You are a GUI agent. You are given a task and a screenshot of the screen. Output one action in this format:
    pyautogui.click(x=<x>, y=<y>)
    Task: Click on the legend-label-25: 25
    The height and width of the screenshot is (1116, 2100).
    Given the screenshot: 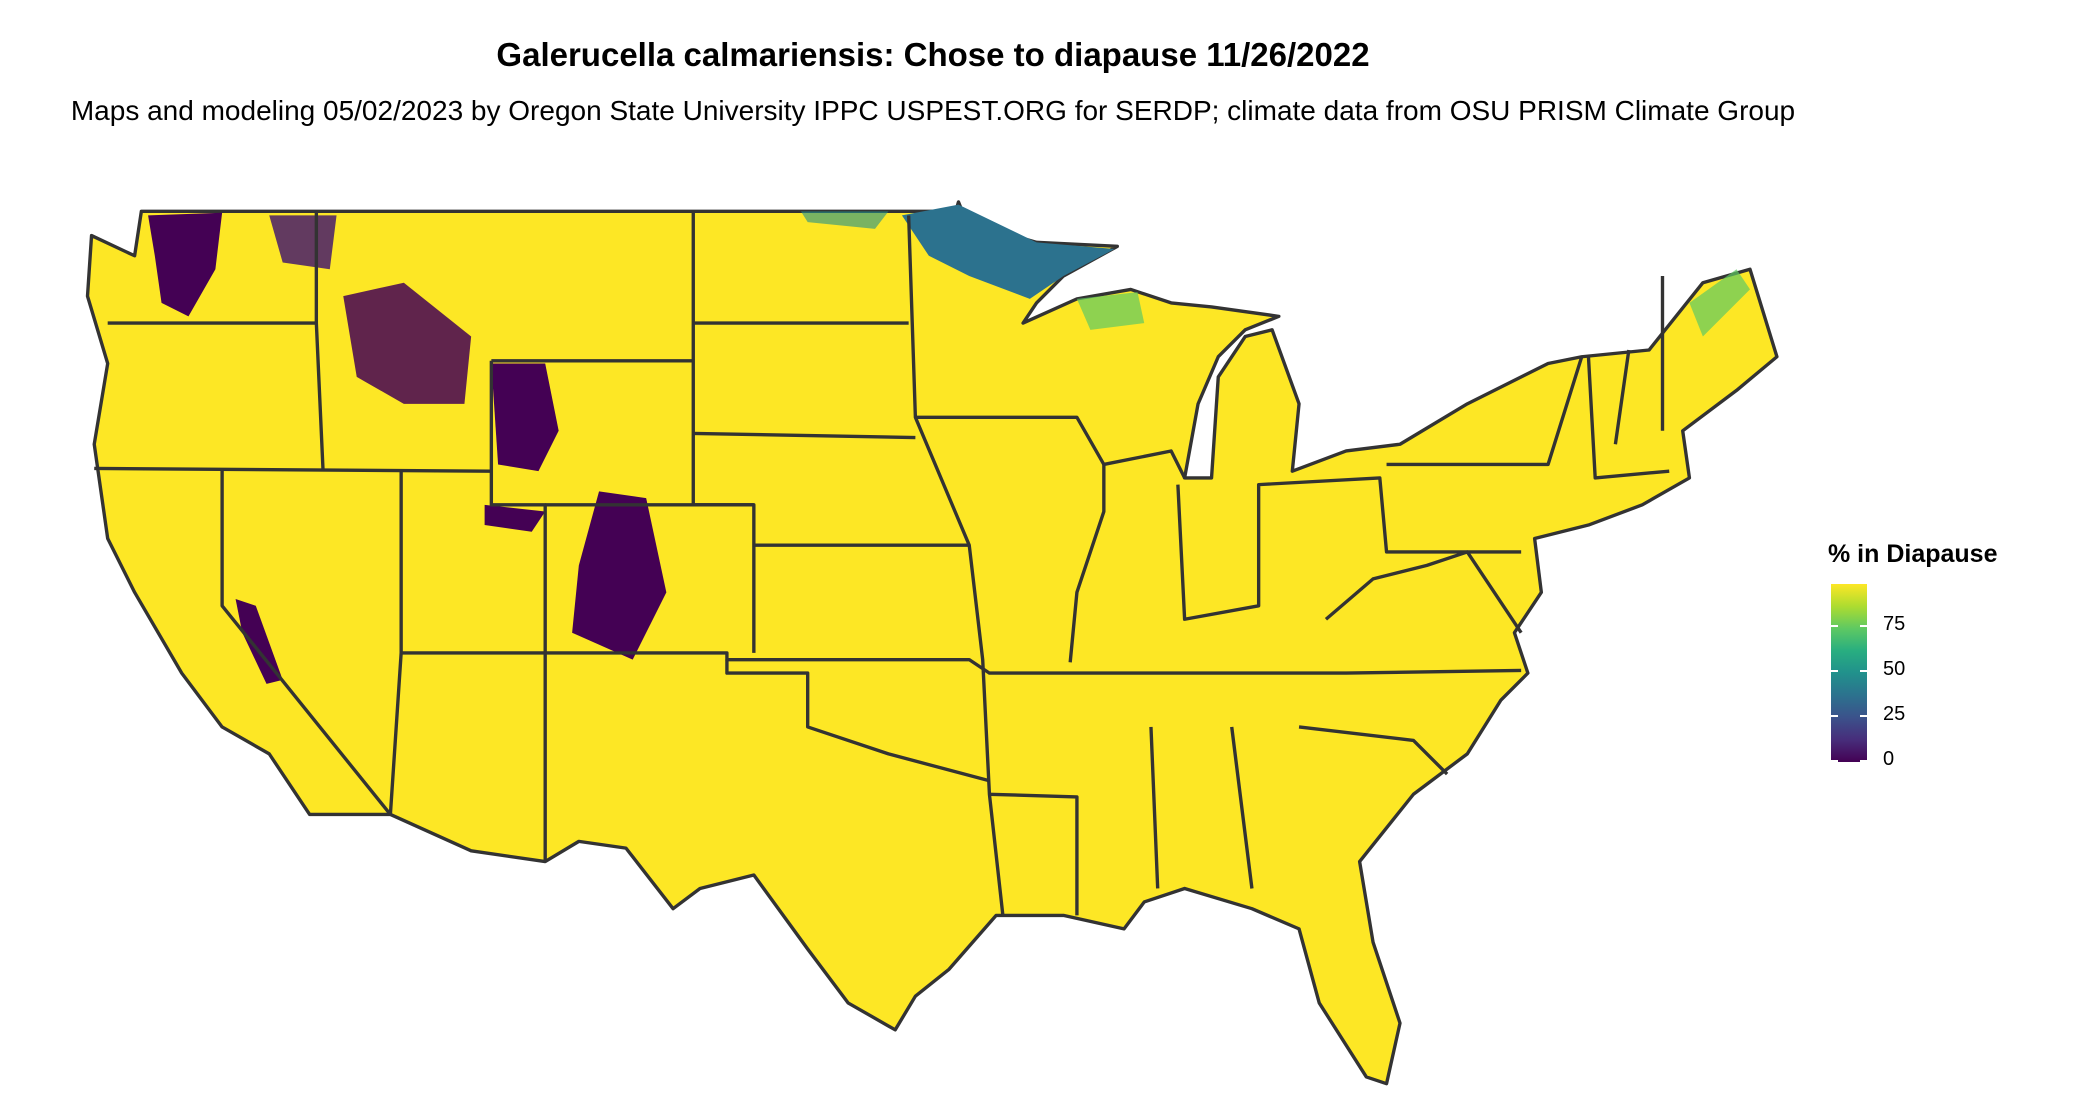 What is the action you would take?
    pyautogui.click(x=1894, y=714)
    